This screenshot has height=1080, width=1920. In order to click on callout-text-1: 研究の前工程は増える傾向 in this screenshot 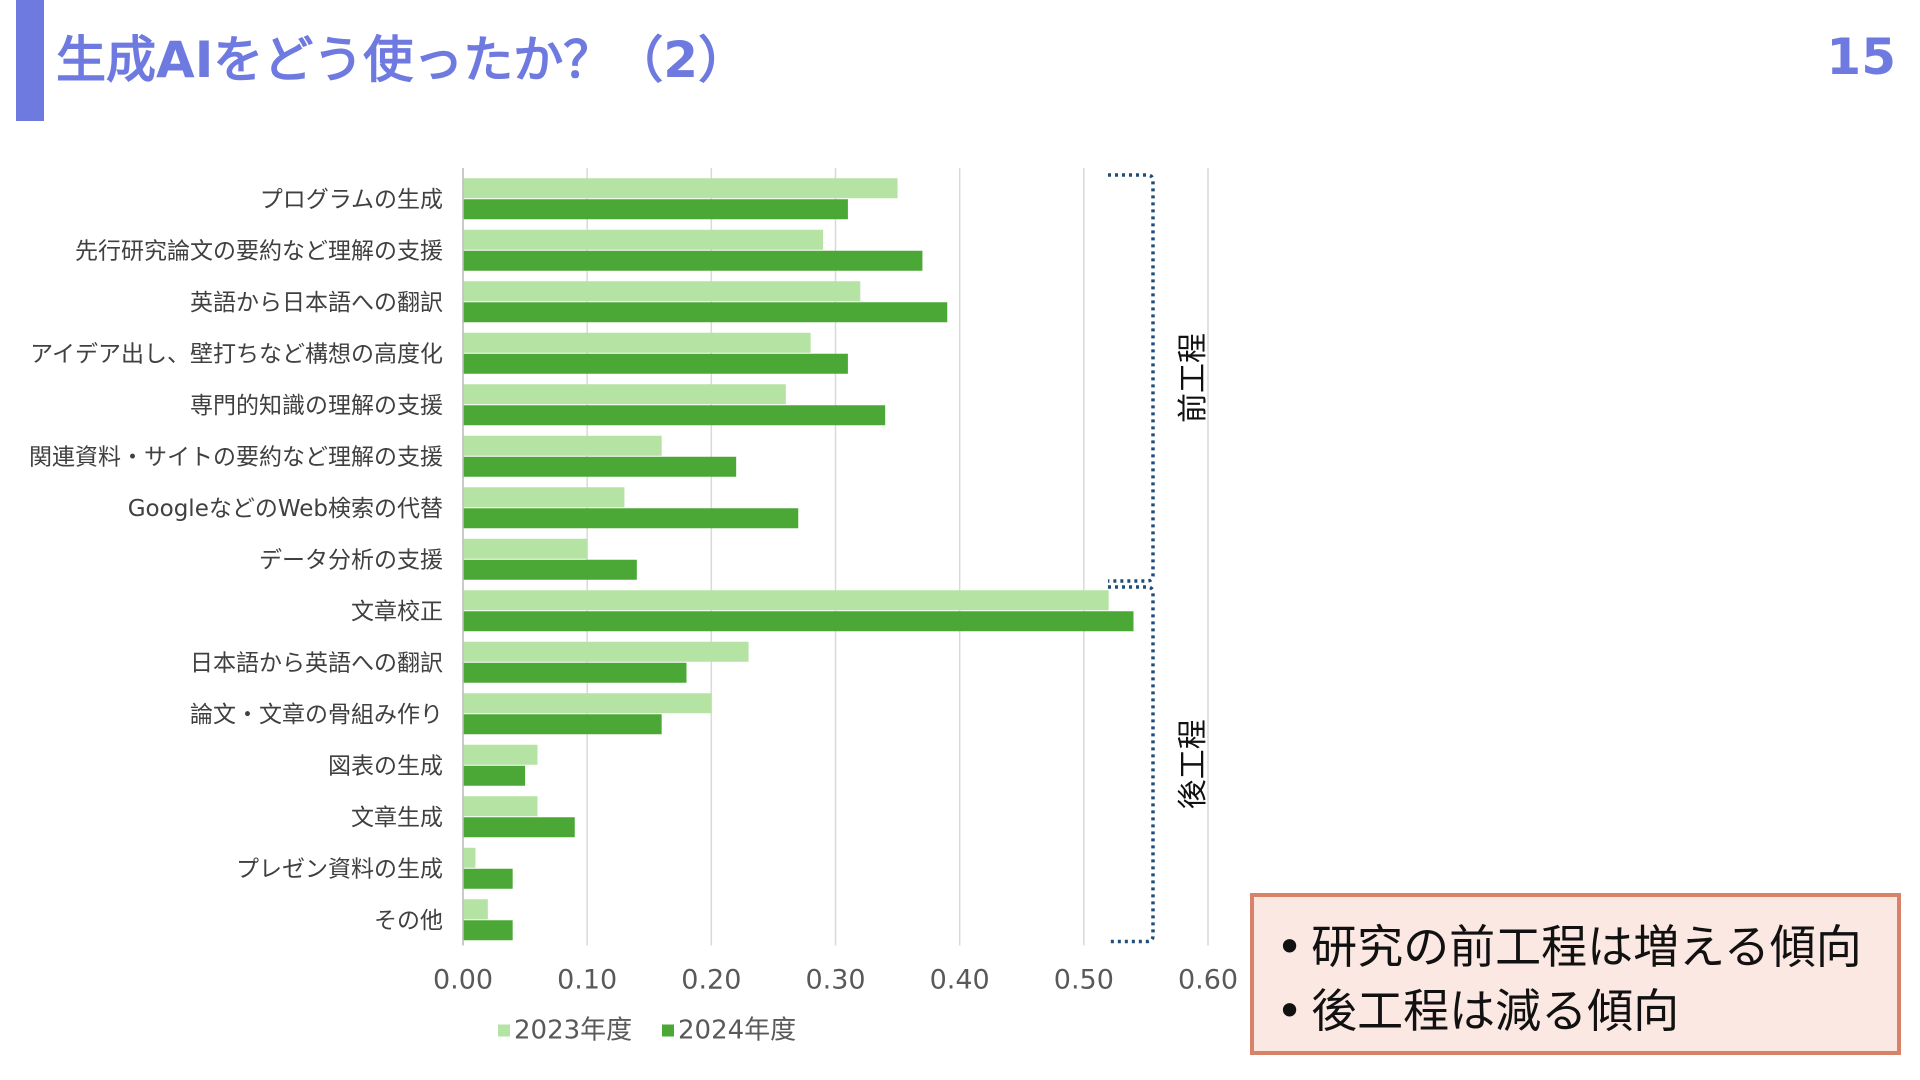, I will do `click(1586, 947)`.